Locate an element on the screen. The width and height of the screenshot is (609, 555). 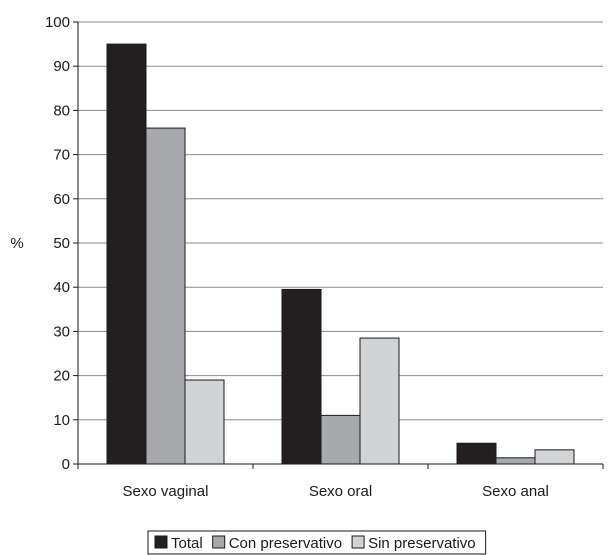
y-tick-label: 50 is located at coordinates (61, 243).